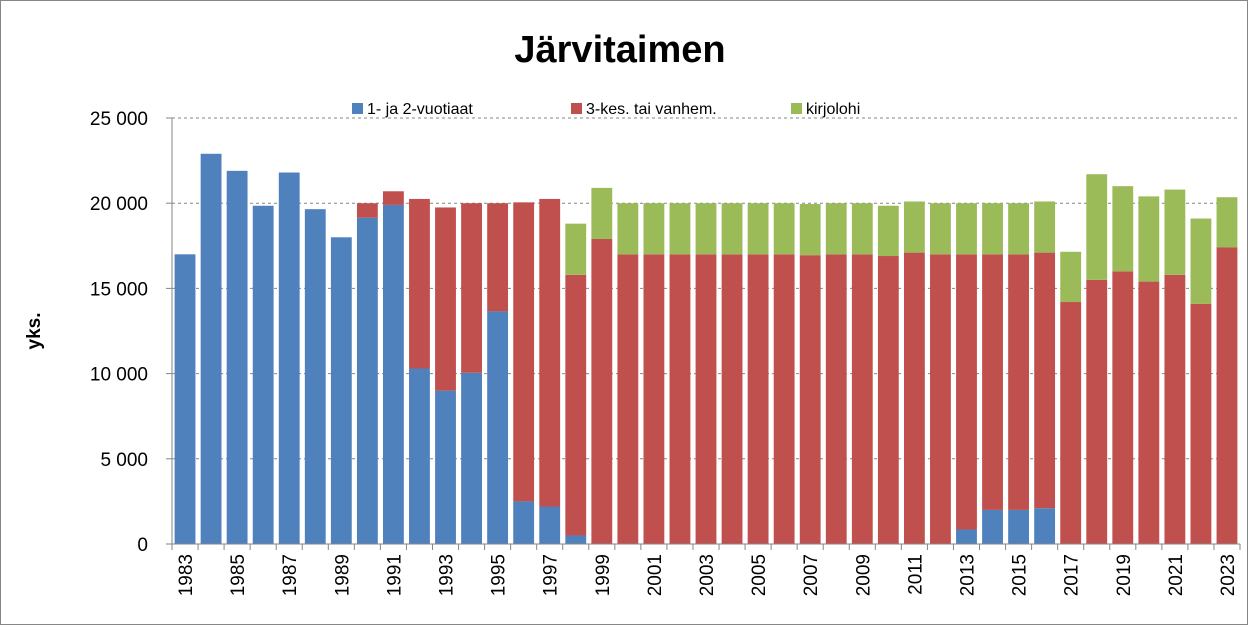 Image resolution: width=1248 pixels, height=630 pixels. What do you see at coordinates (551, 575) in the screenshot?
I see `x-tick-label: 1997` at bounding box center [551, 575].